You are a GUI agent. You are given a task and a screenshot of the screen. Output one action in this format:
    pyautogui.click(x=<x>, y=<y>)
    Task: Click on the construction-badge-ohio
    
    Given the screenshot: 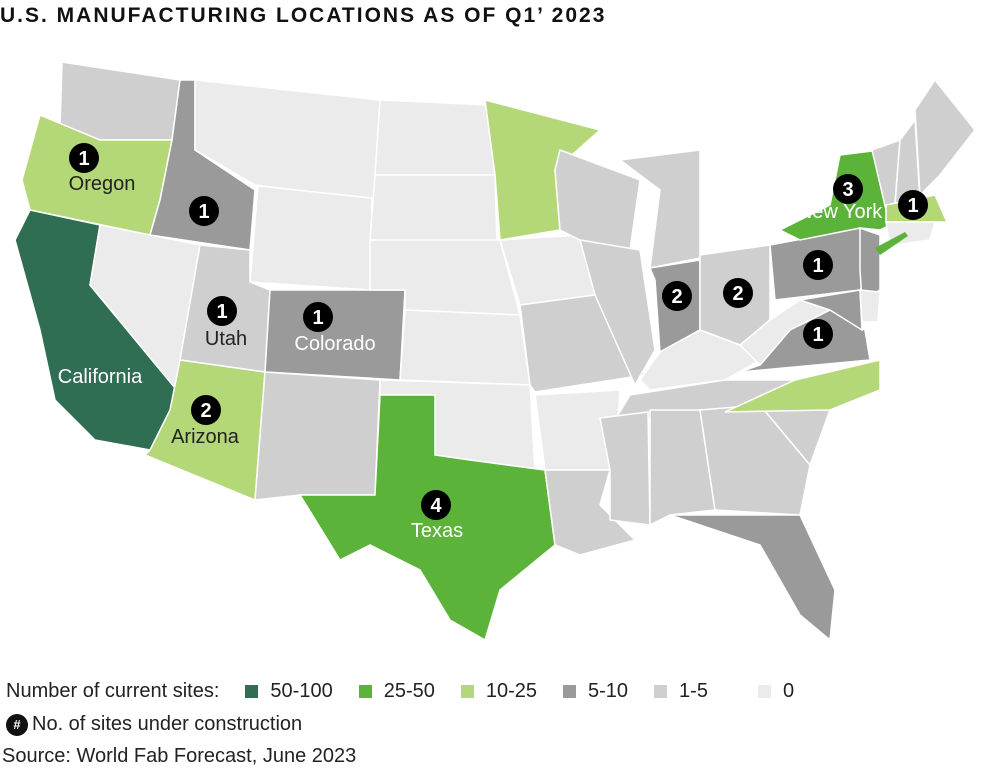 What is the action you would take?
    pyautogui.click(x=738, y=293)
    